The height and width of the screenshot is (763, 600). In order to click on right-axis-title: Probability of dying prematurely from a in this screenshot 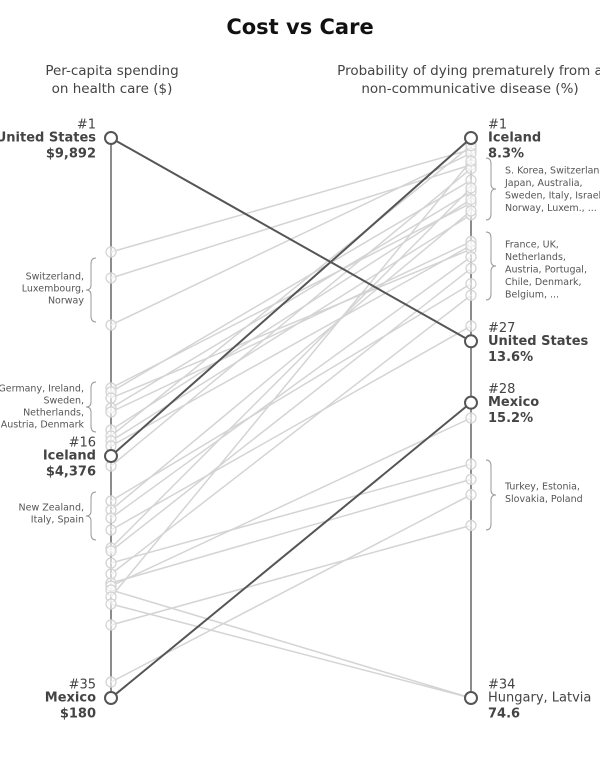, I will do `click(468, 71)`.